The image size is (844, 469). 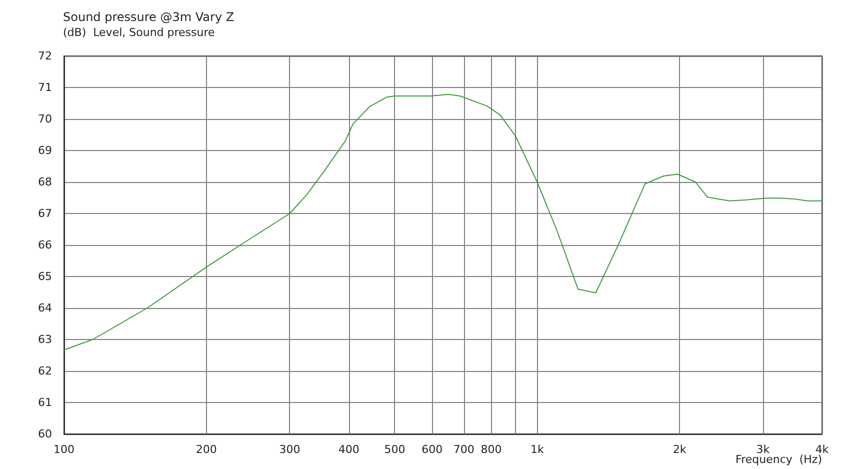 I want to click on y-tick-label: 68, so click(x=45, y=182).